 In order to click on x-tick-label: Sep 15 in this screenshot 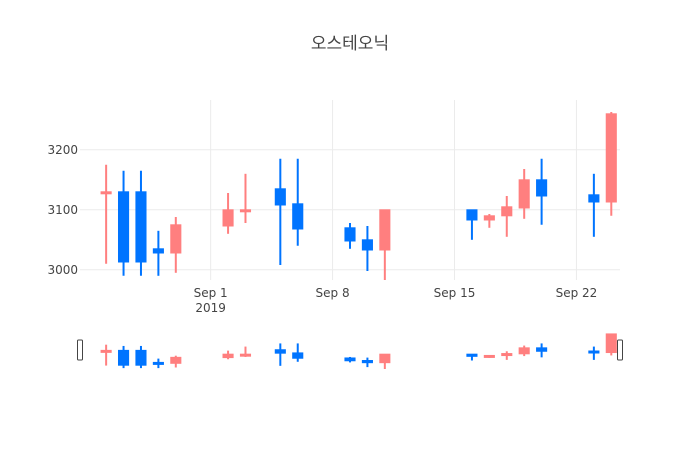, I will do `click(455, 293)`.